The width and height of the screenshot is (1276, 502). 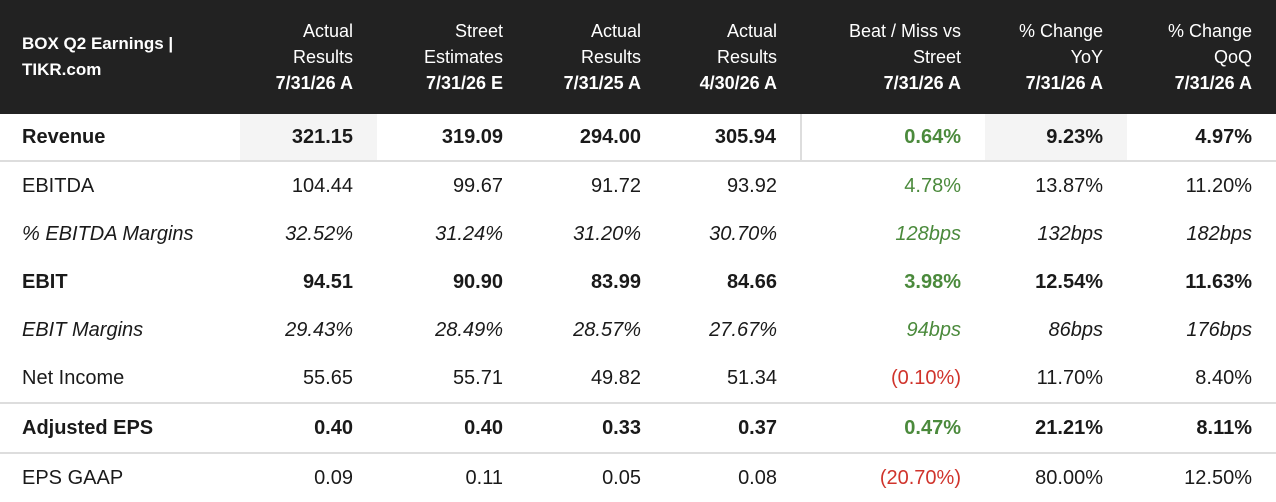 I want to click on row-label: EBITDA, so click(x=120, y=185).